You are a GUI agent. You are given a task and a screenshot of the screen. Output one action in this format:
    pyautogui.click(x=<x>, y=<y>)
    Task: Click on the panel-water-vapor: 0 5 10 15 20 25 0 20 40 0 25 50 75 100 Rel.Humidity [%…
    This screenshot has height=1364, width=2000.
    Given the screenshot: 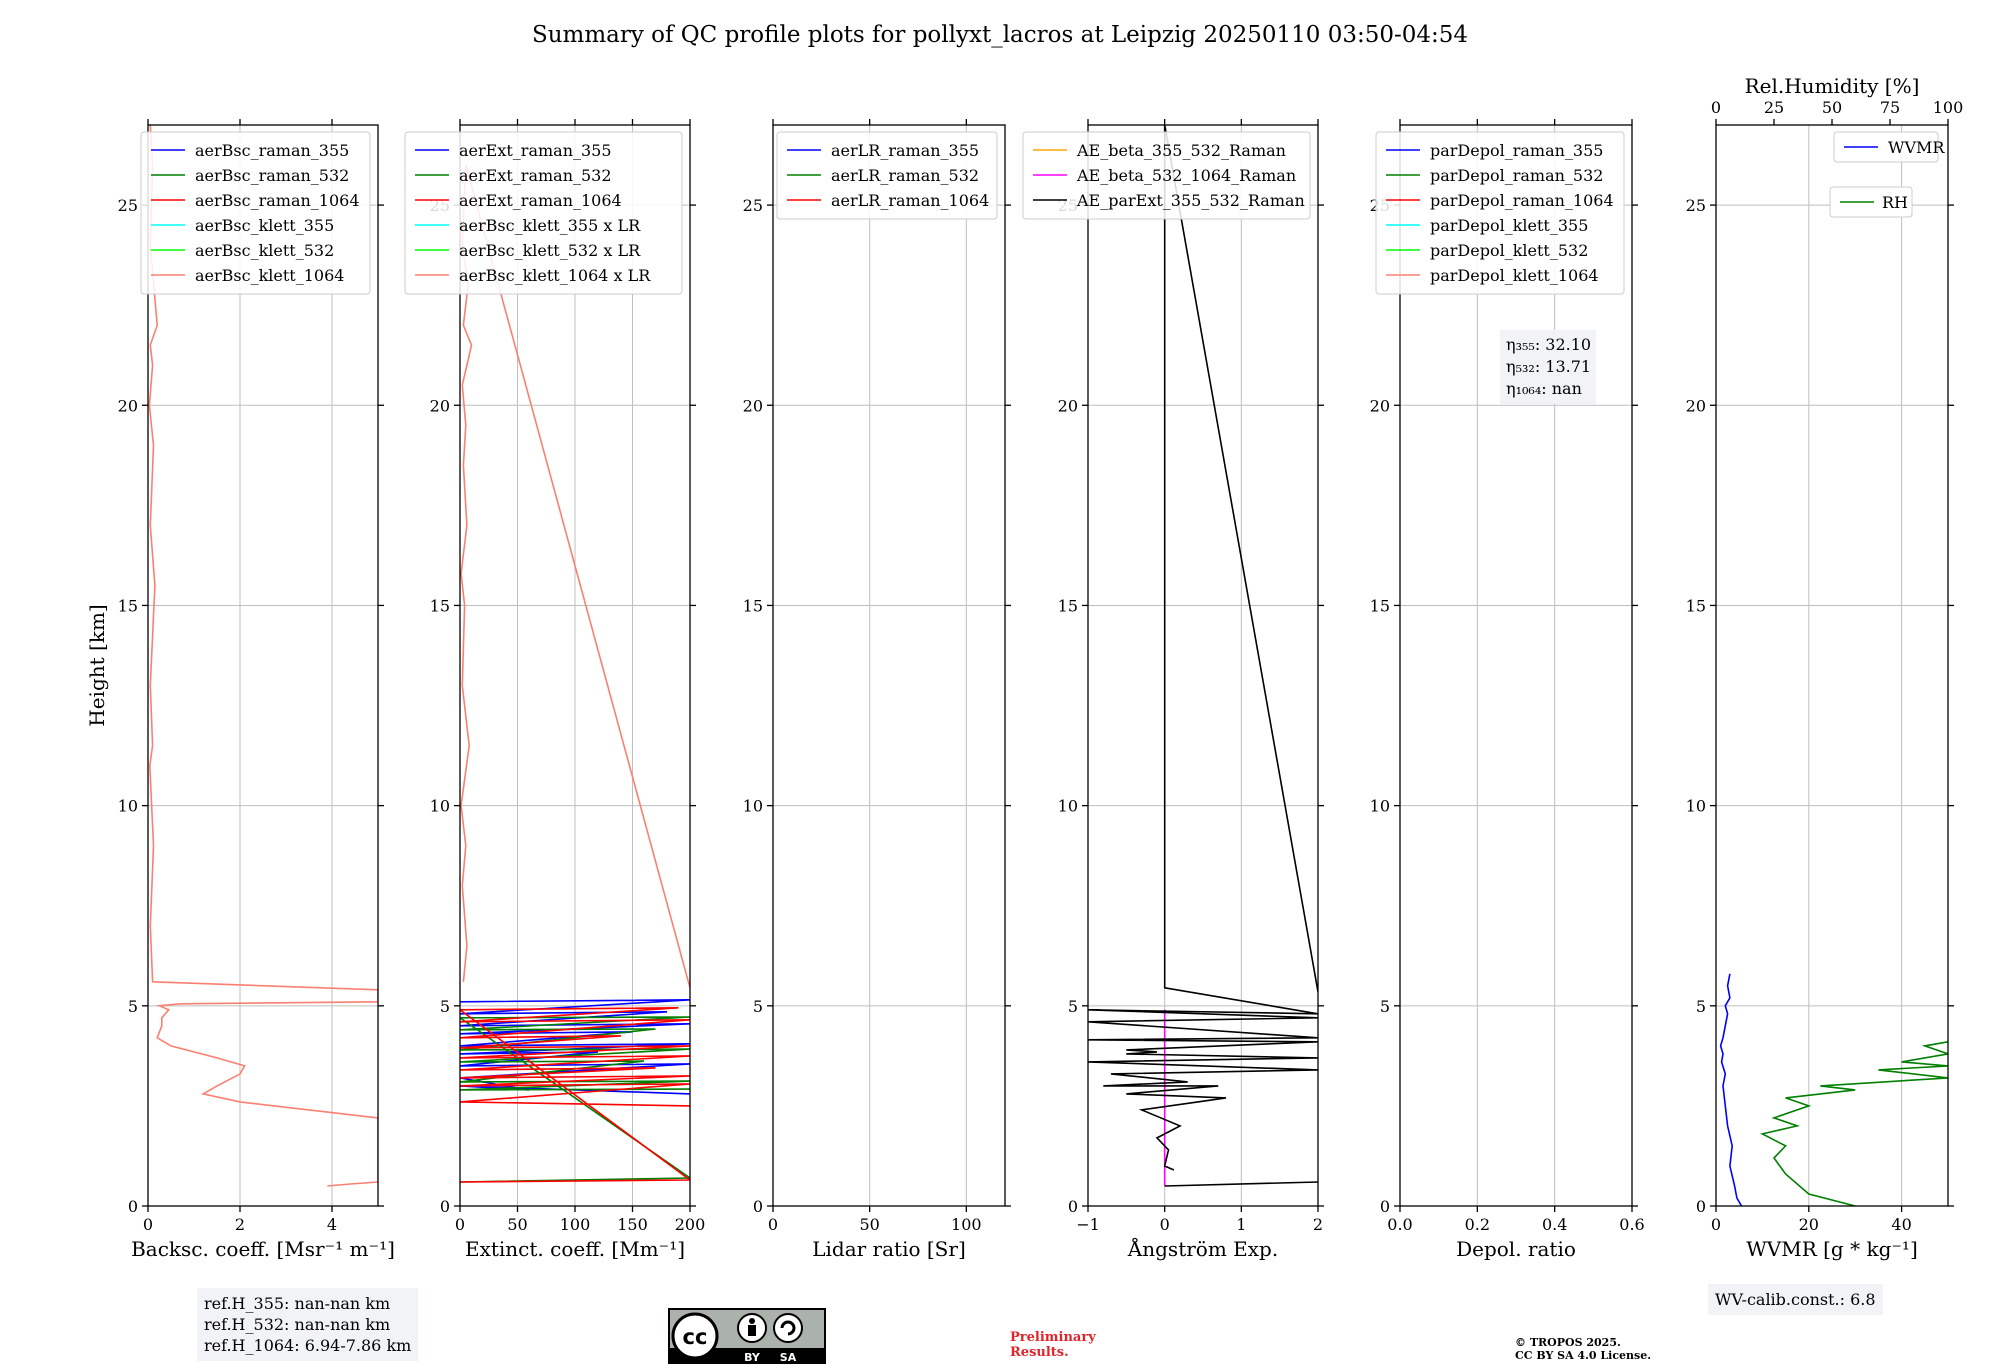 What is the action you would take?
    pyautogui.click(x=1825, y=667)
    